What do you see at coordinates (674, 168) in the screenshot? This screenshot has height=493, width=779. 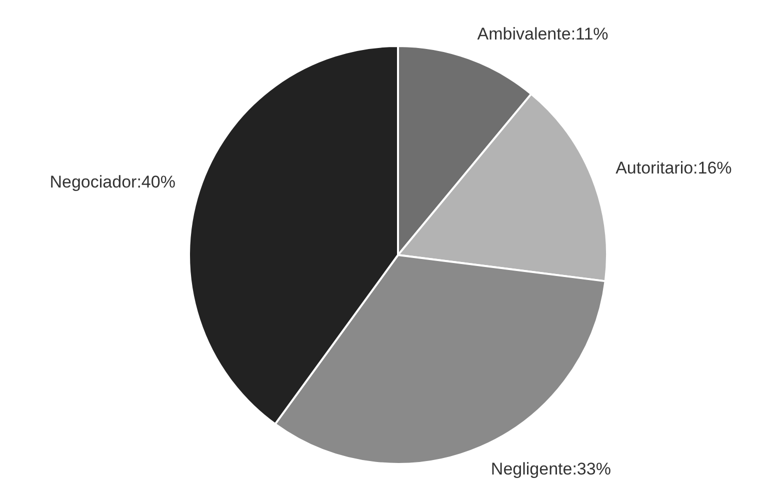 I see `slice-label: Autoritario:16%` at bounding box center [674, 168].